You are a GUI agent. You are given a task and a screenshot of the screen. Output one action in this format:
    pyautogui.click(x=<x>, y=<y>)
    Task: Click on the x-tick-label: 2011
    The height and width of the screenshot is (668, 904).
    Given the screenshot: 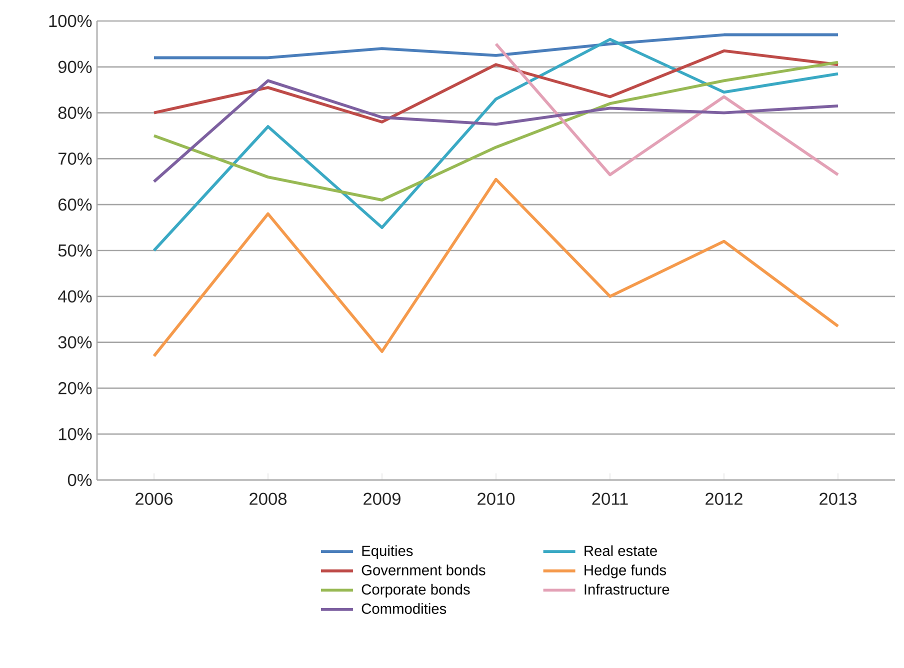 What is the action you would take?
    pyautogui.click(x=610, y=498)
    